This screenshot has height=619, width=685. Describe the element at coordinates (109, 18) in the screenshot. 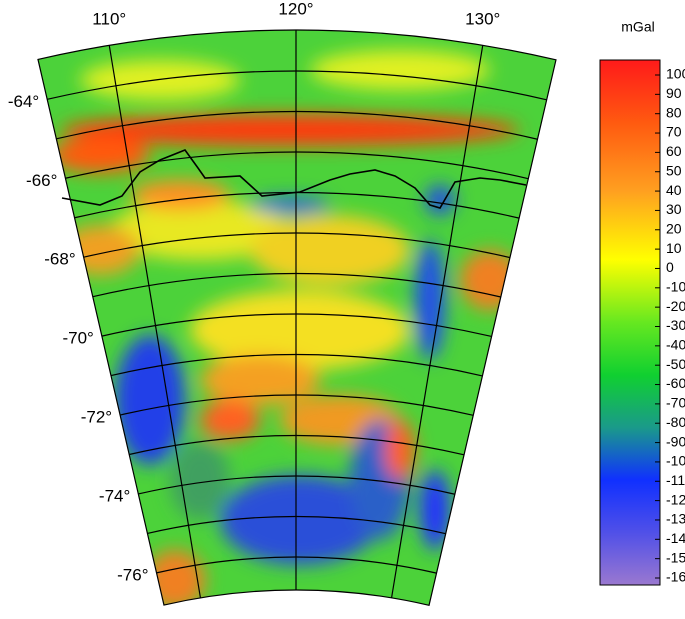

I see `lon-label: 110°` at that location.